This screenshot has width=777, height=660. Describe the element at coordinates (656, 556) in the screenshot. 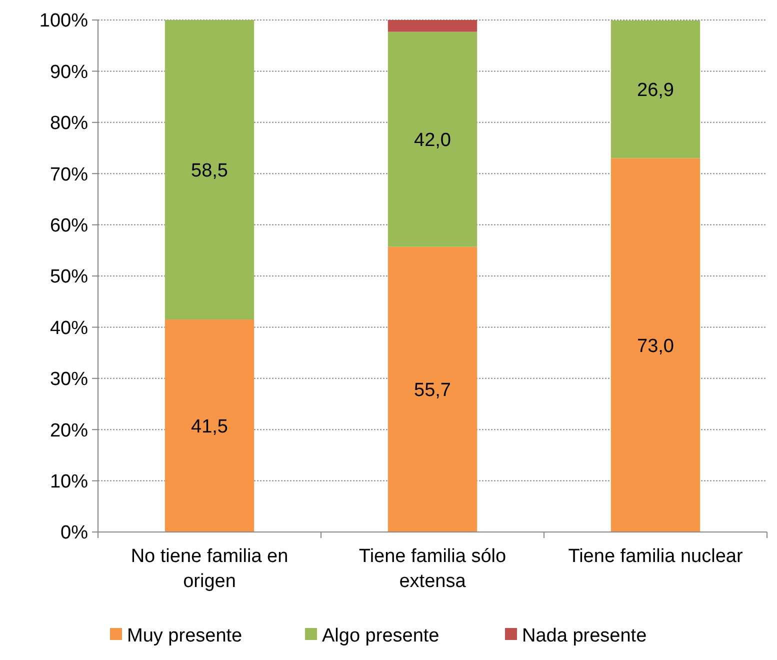

I see `x-tick-label: Tiene familia nuclear` at that location.